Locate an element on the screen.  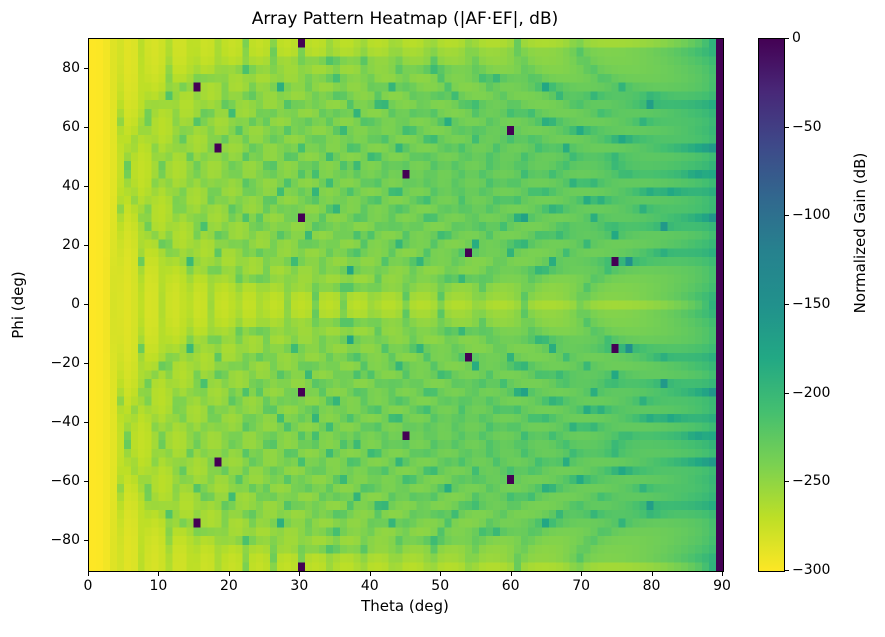
y-axis-label: Phi (deg) is located at coordinates (18, 305).